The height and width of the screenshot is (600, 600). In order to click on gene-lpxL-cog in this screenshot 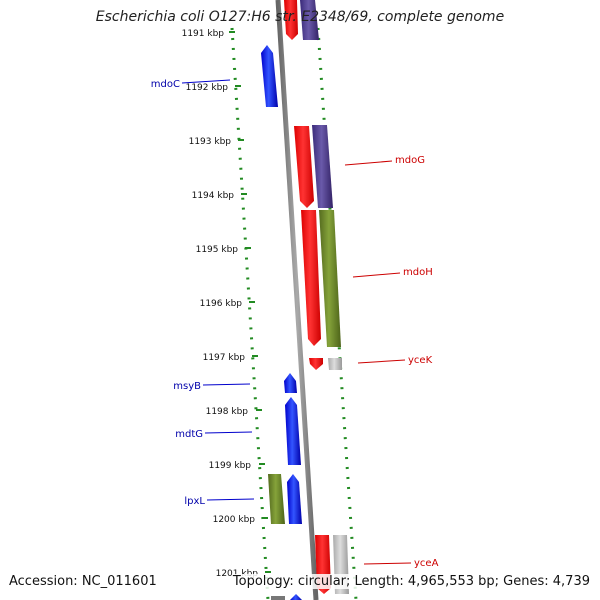, I will do `click(276, 499)`.